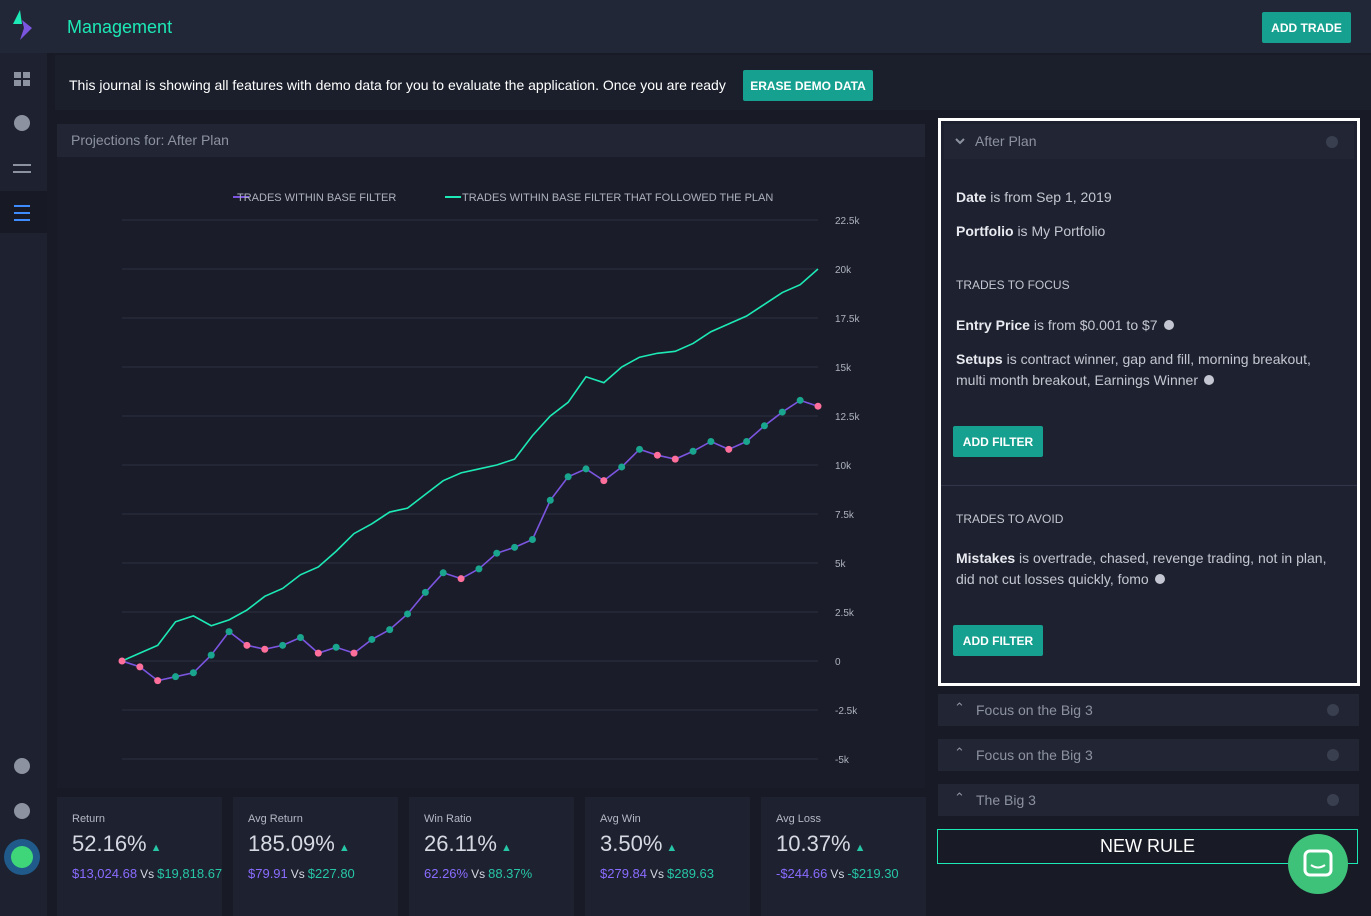 This screenshot has width=1371, height=916. I want to click on y-tick-label: 7.5k, so click(845, 515).